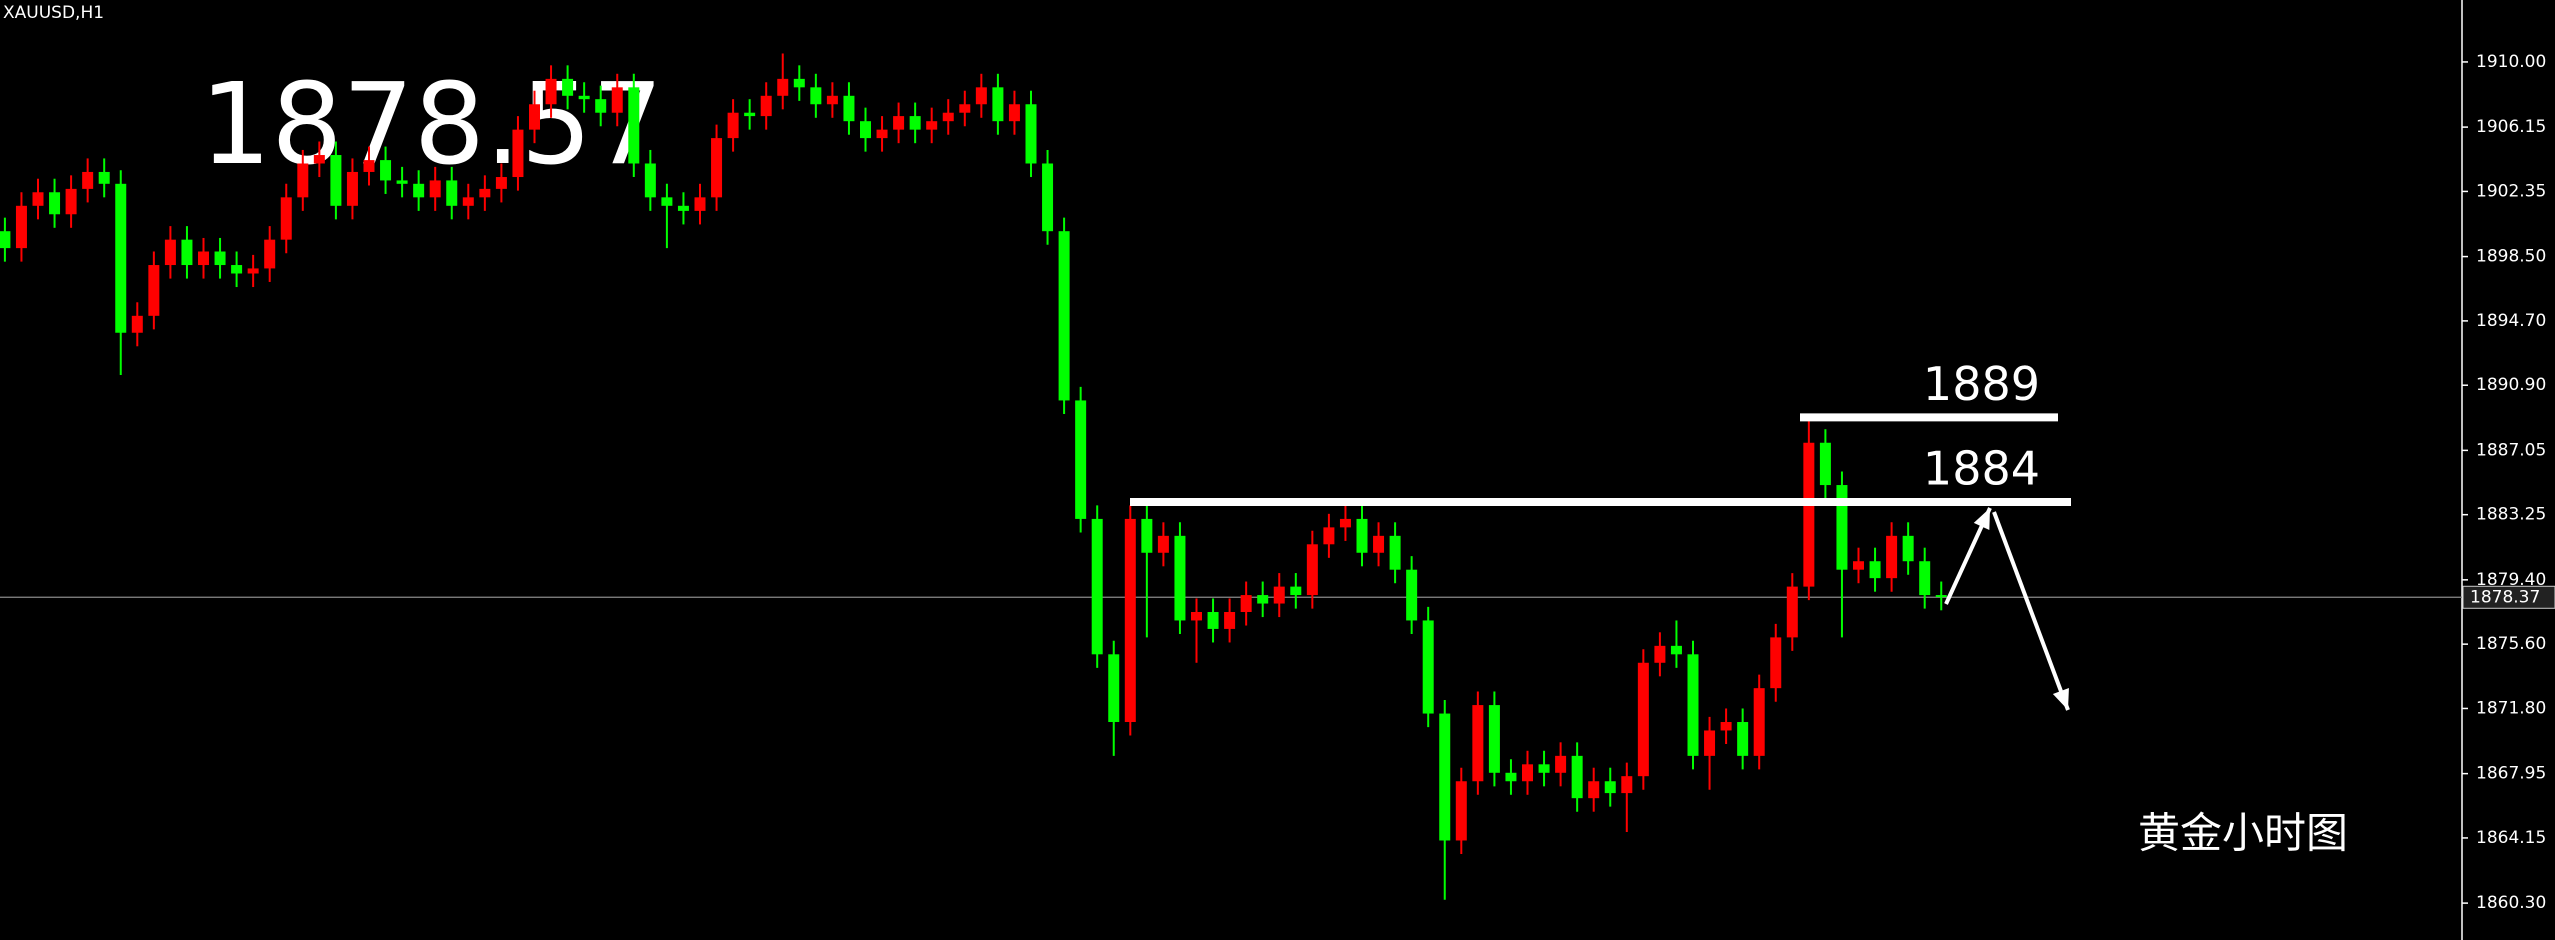 Image resolution: width=2555 pixels, height=940 pixels. I want to click on y-tick-label: 1860.30, so click(2511, 903).